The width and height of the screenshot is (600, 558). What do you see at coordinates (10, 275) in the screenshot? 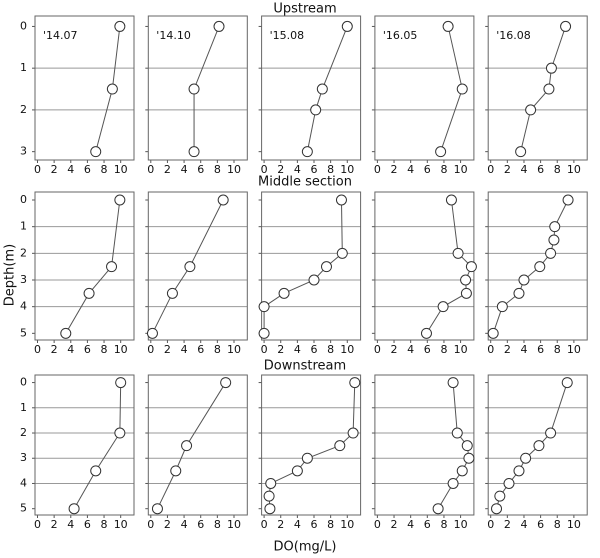
I see `y-axis-label: Depth(m)` at bounding box center [10, 275].